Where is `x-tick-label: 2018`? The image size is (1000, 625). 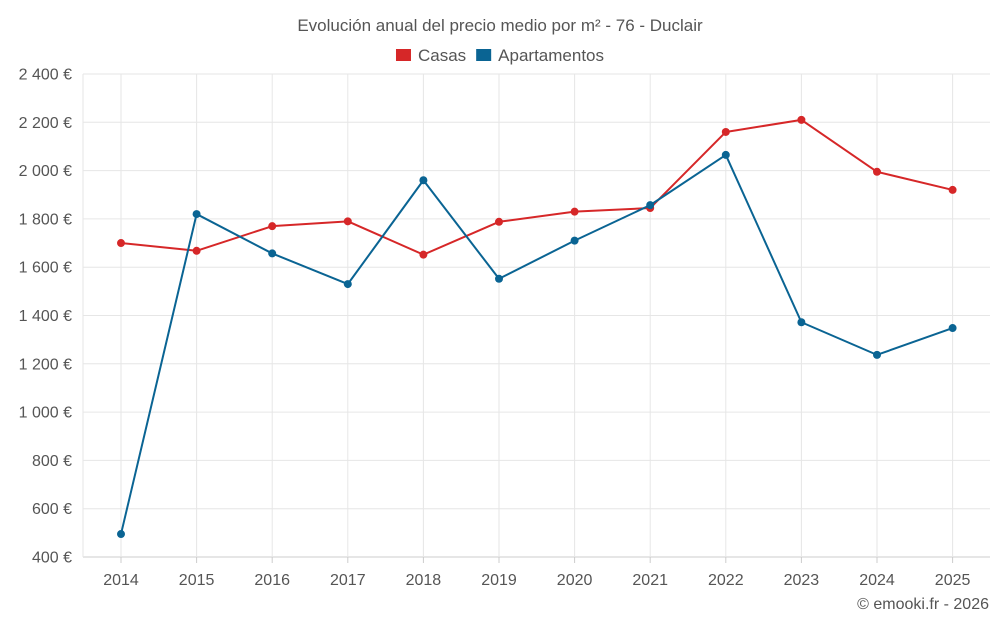 x-tick-label: 2018 is located at coordinates (424, 580).